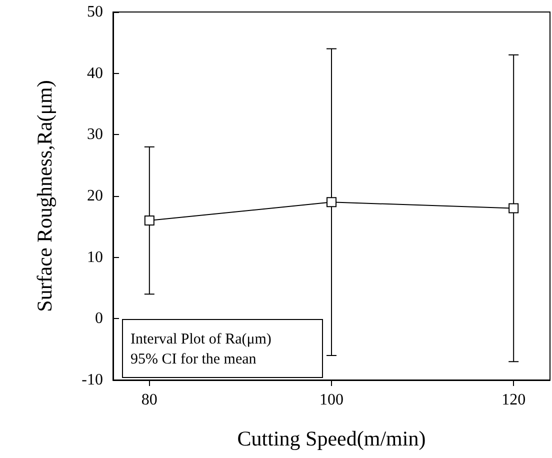 Image resolution: width=552 pixels, height=458 pixels. Describe the element at coordinates (332, 400) in the screenshot. I see `x-tick-label: 100` at that location.